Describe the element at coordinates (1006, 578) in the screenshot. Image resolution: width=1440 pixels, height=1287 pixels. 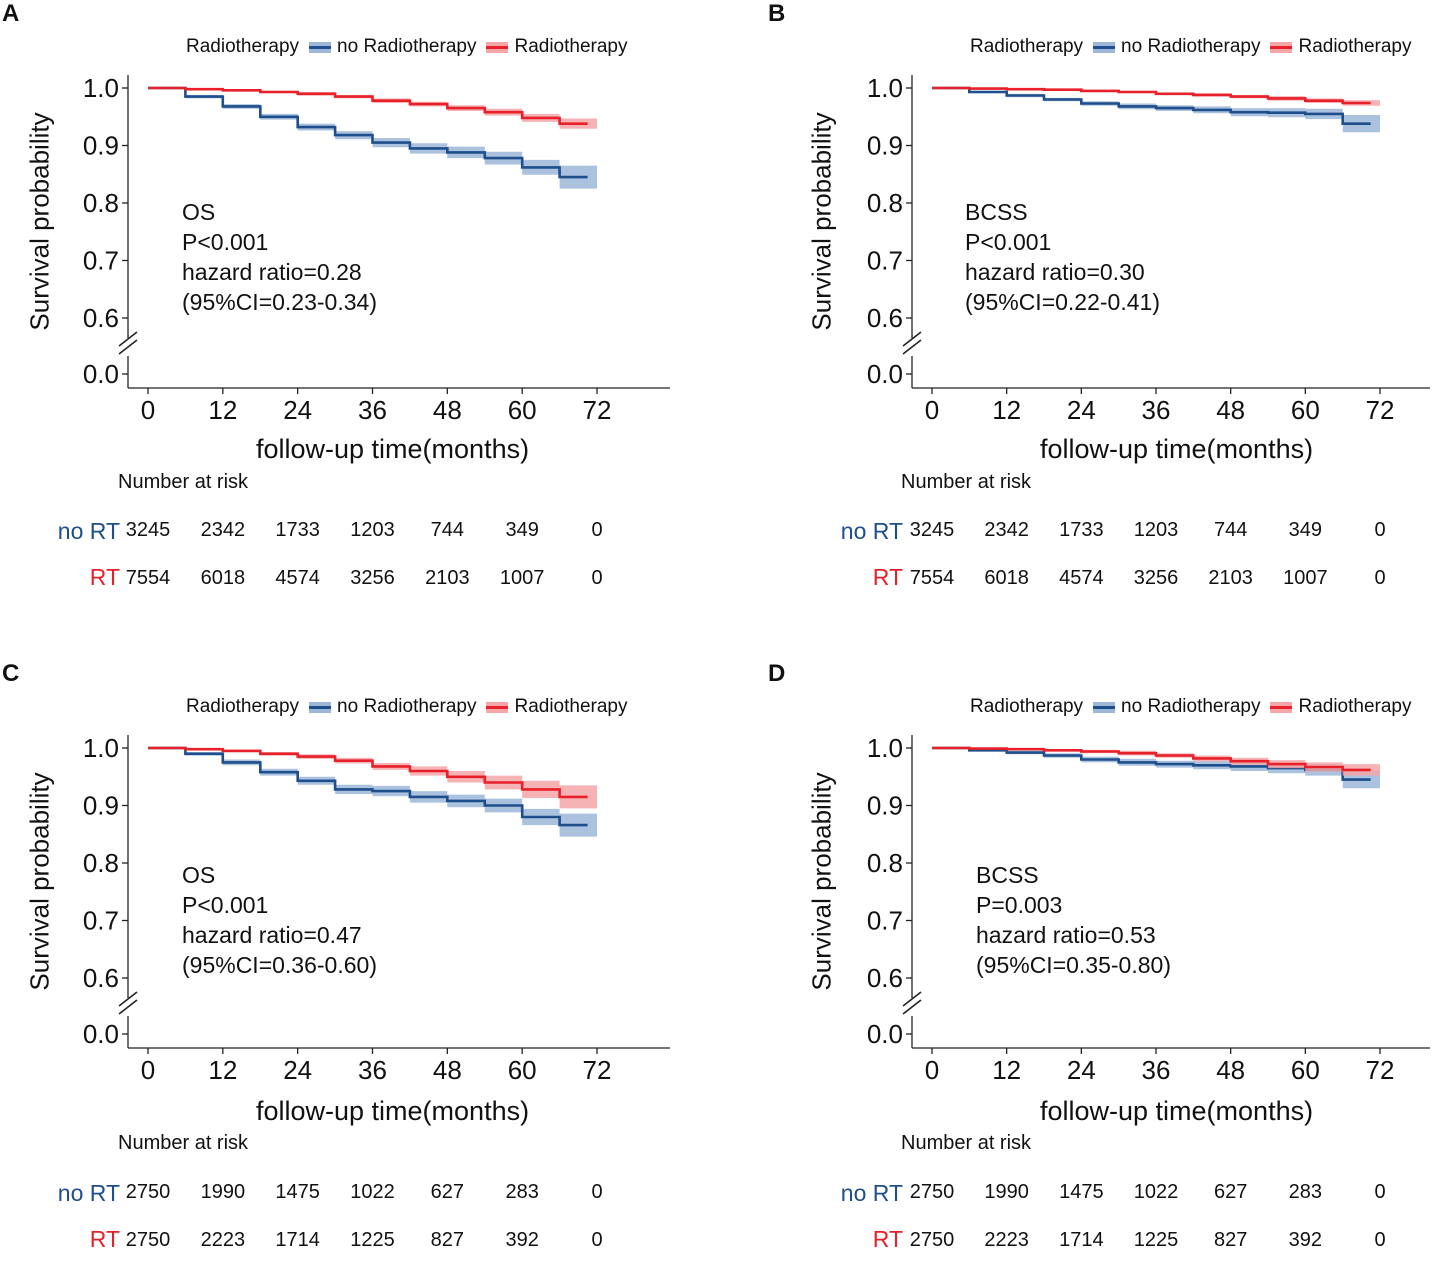
I see `risk-cell: 6018` at that location.